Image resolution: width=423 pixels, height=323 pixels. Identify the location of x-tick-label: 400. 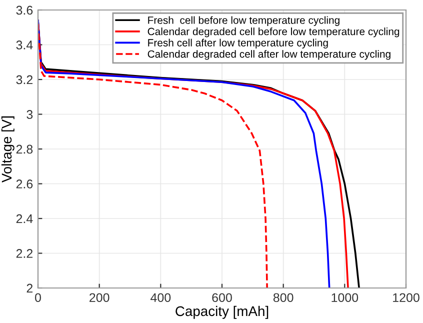
(160, 297).